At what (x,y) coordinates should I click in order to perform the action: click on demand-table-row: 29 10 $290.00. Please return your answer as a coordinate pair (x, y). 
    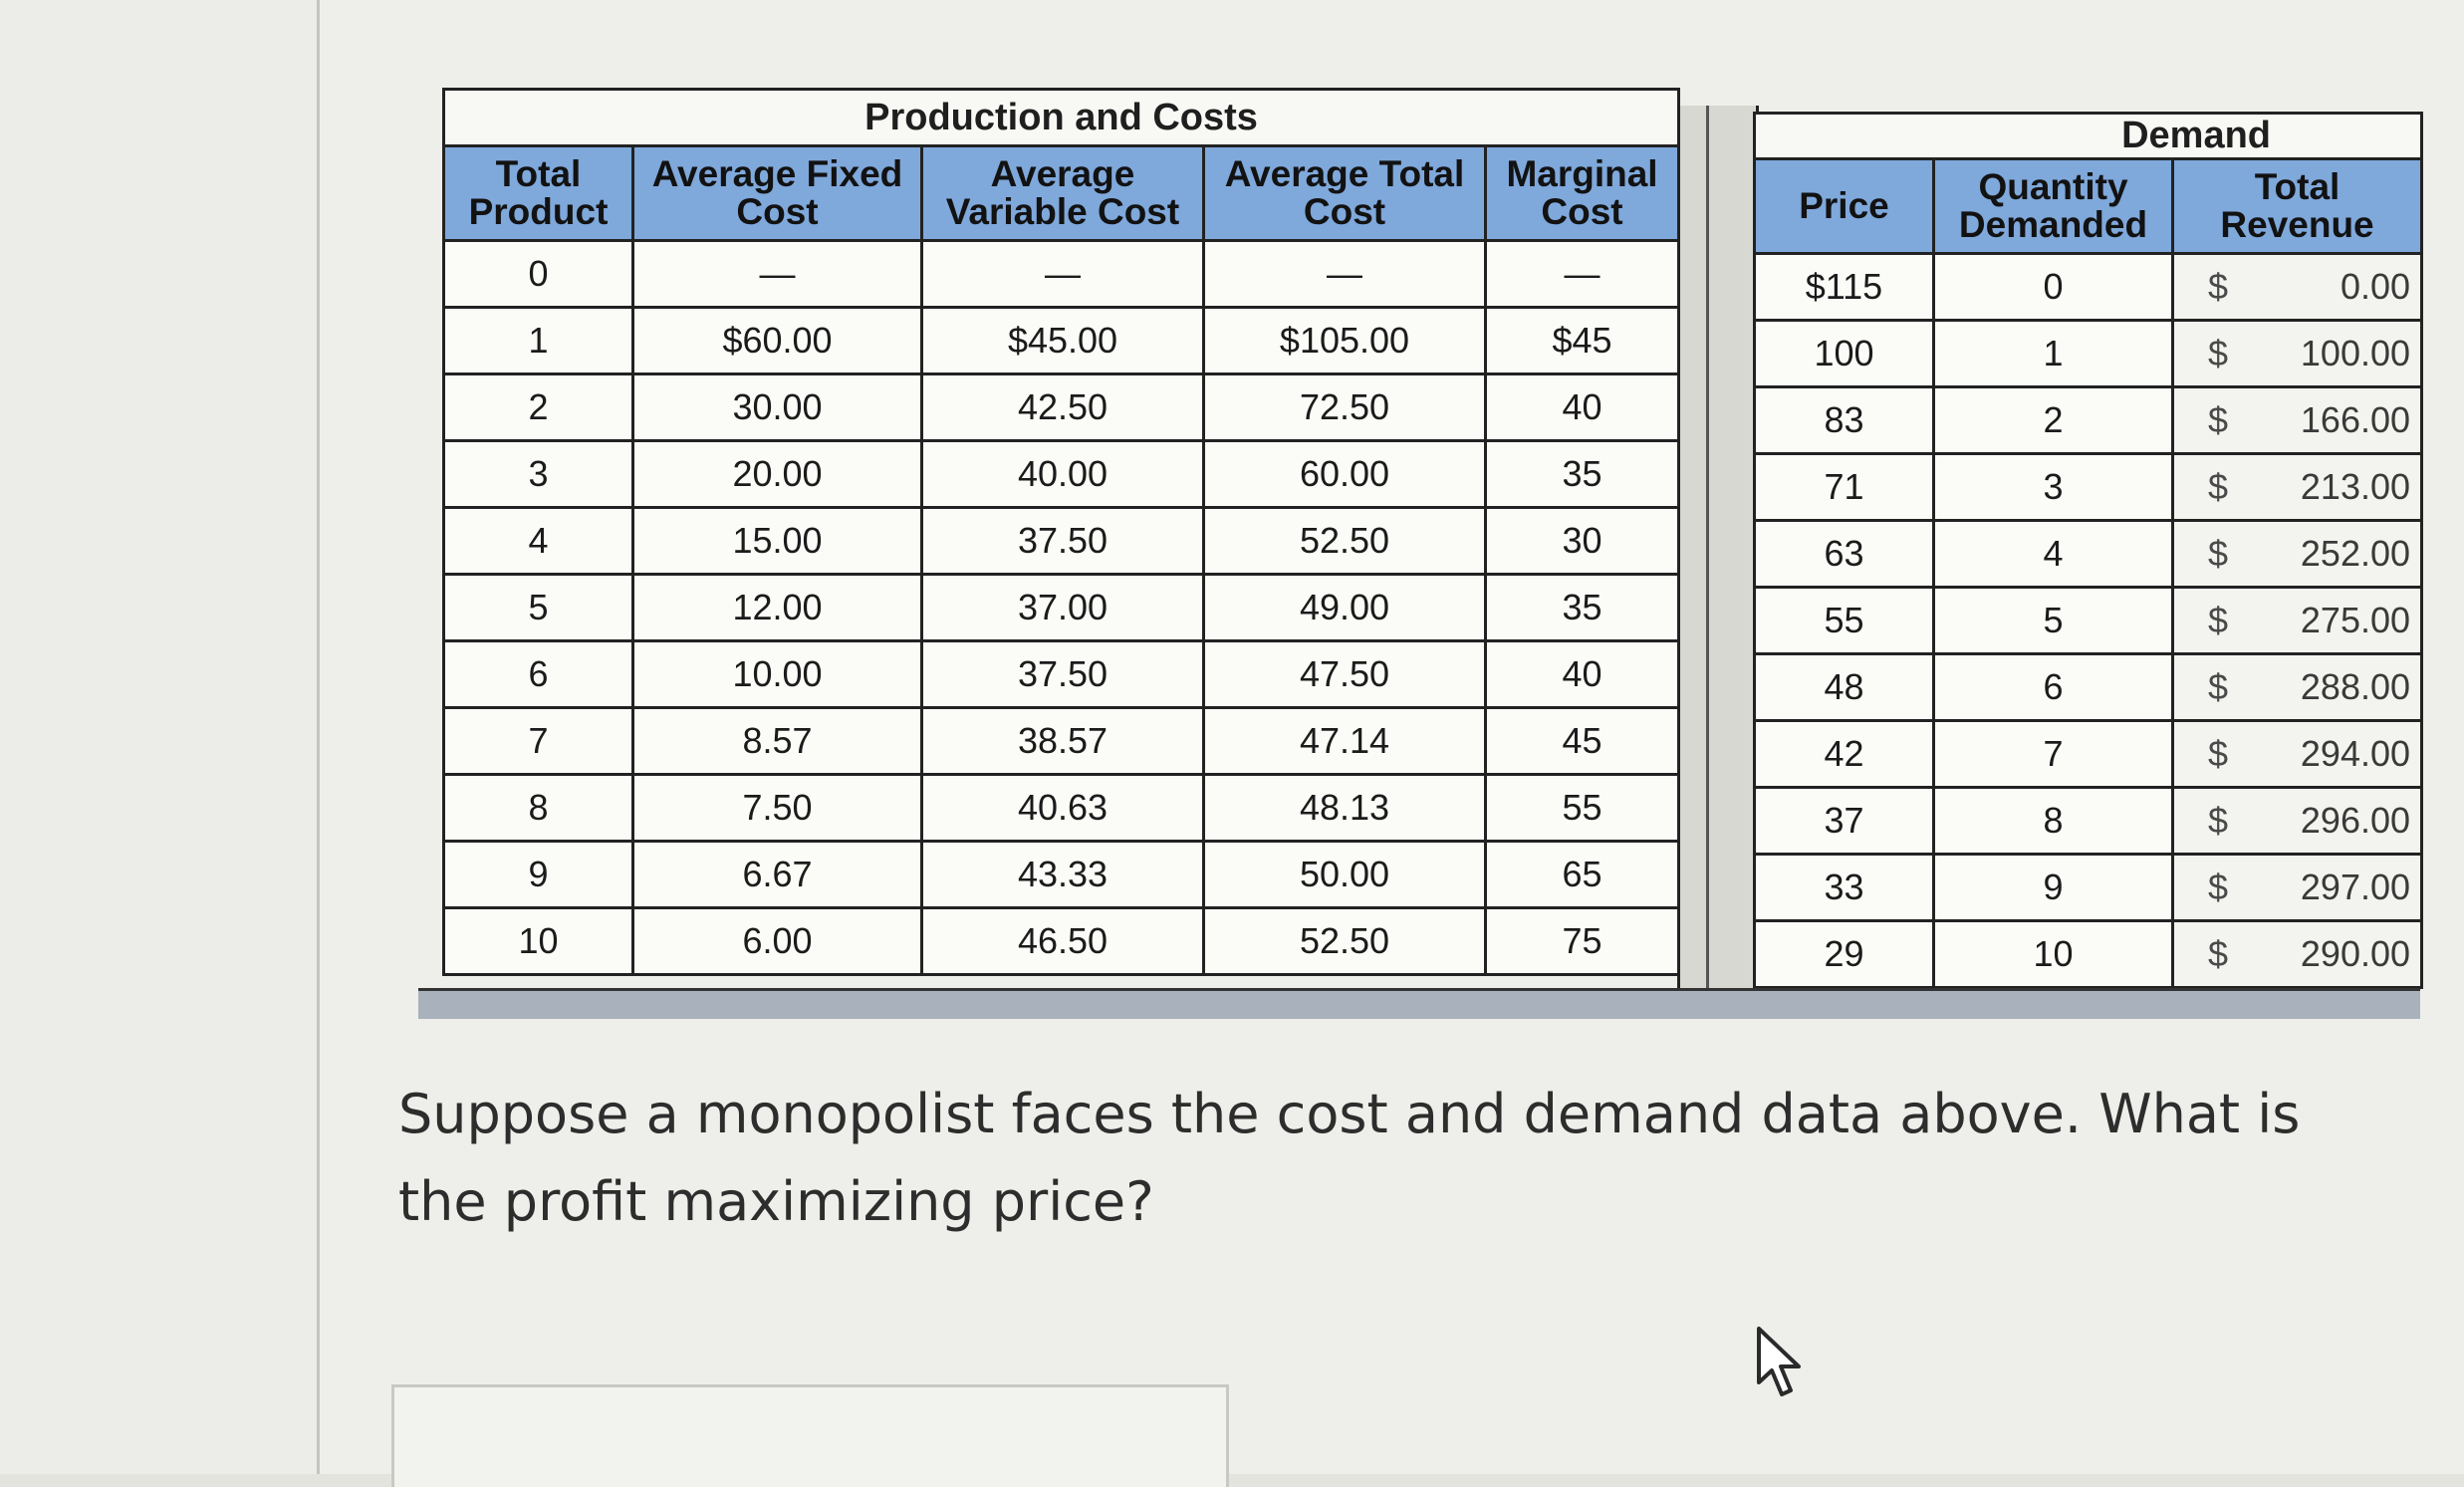
    Looking at the image, I should click on (2088, 954).